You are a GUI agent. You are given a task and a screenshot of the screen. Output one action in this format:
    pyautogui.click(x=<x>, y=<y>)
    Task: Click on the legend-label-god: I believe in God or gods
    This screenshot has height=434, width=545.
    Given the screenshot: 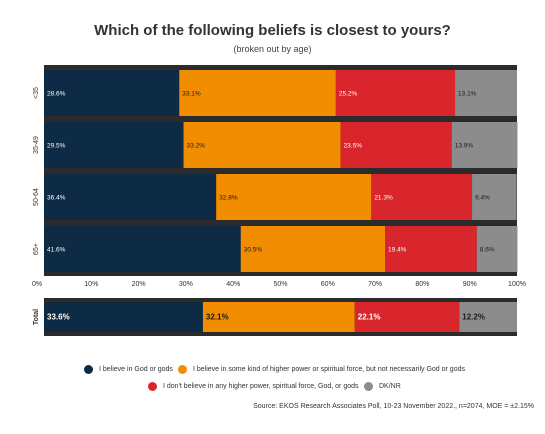 What is the action you would take?
    pyautogui.click(x=136, y=369)
    